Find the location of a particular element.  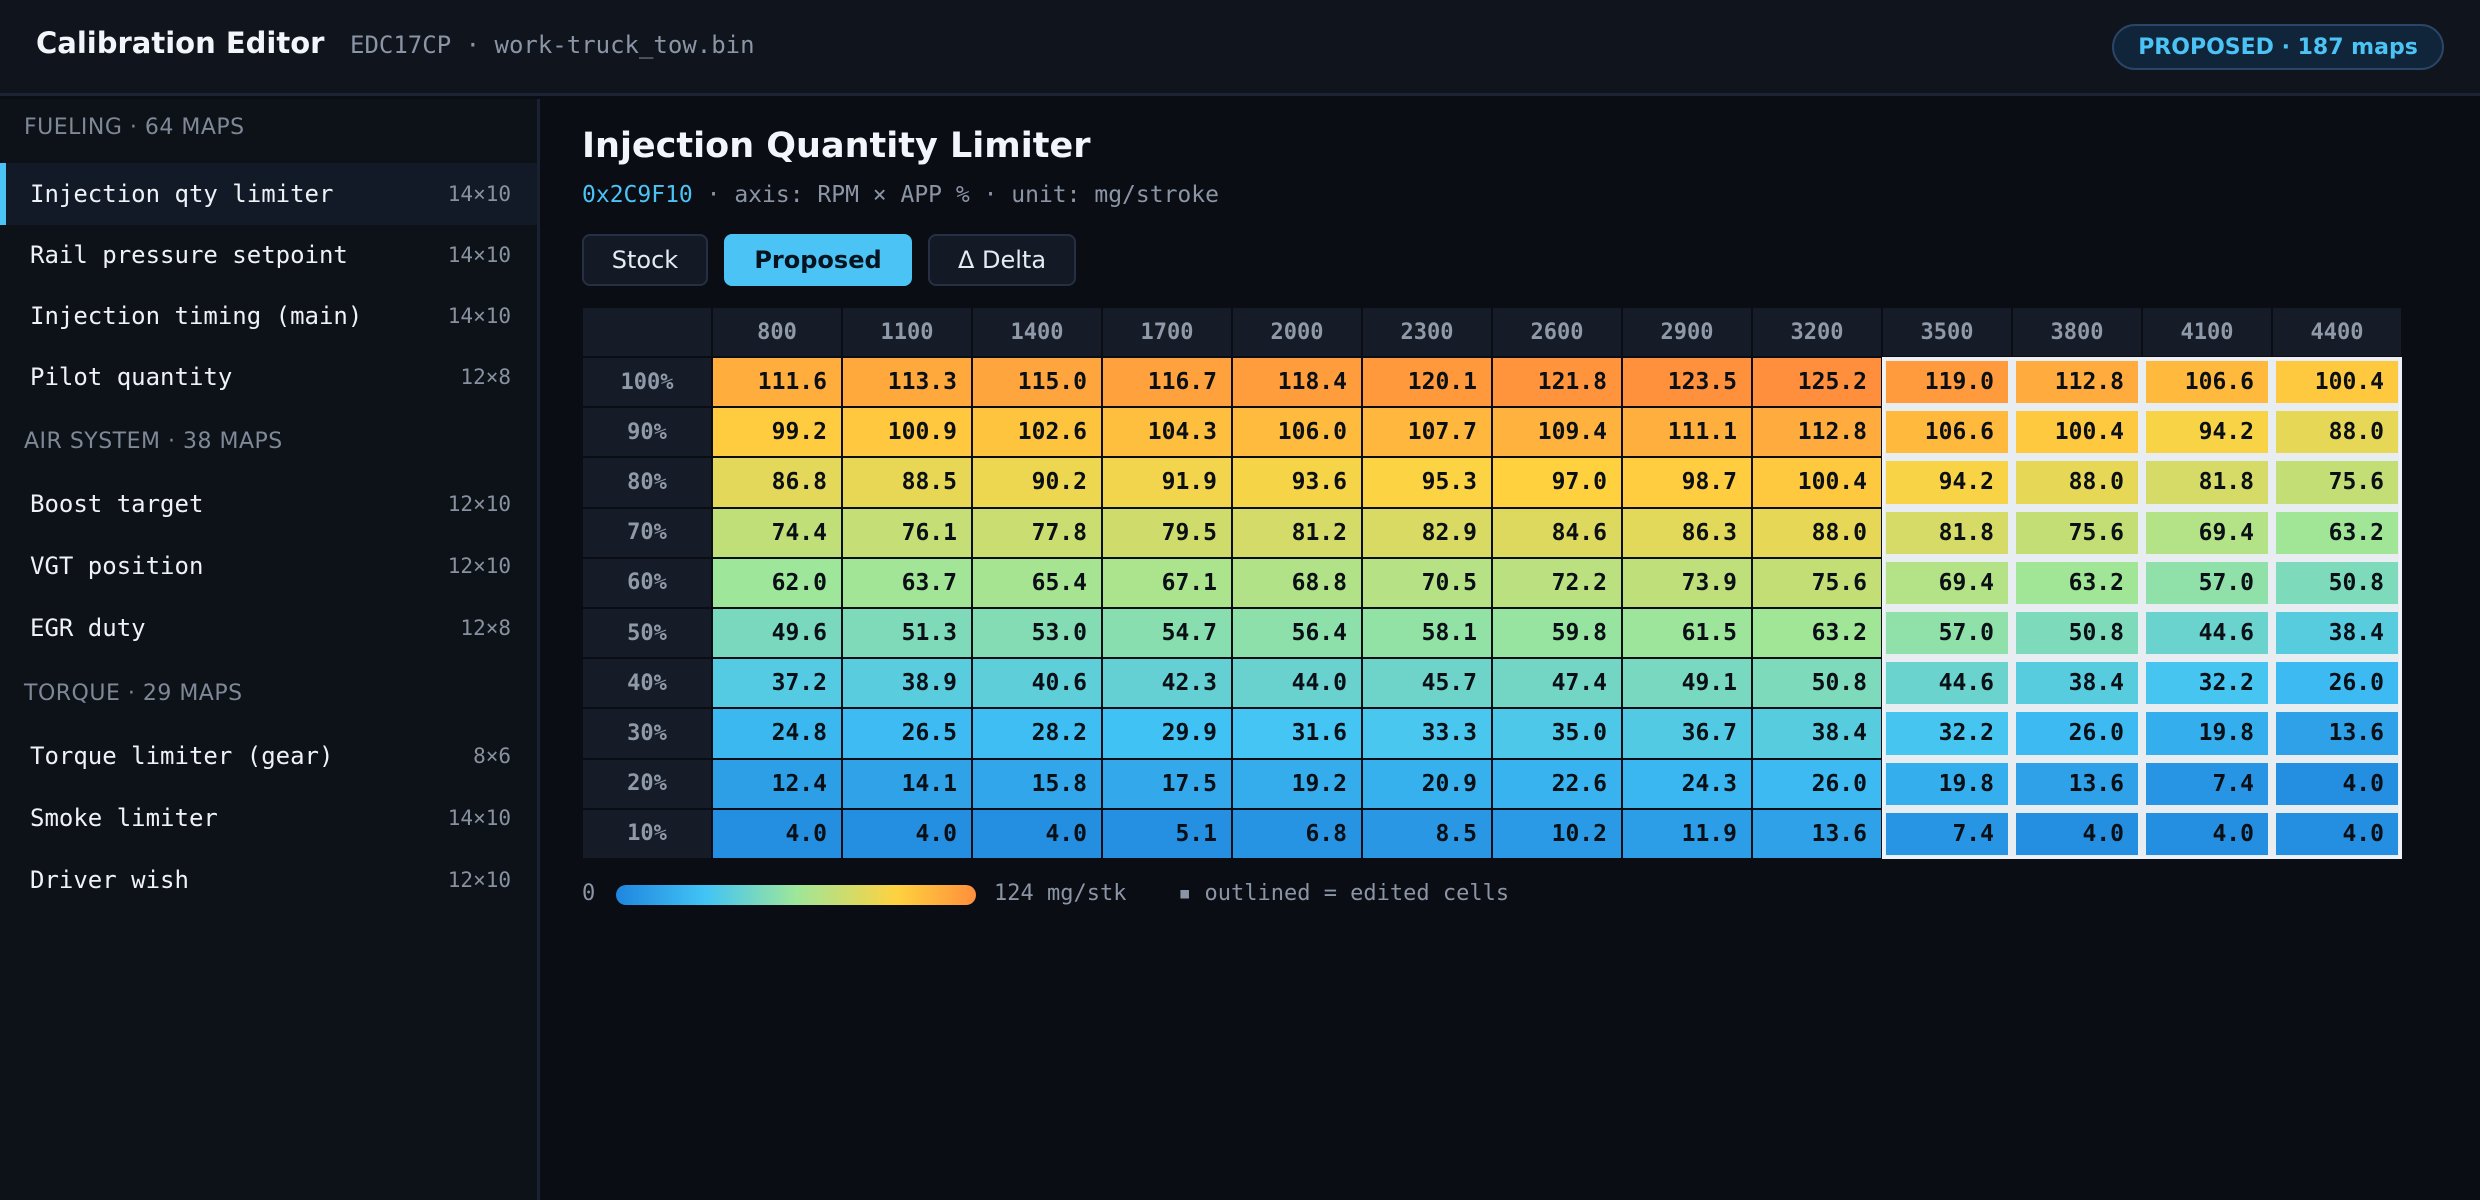

map-cell: 53.0 is located at coordinates (1037, 633).